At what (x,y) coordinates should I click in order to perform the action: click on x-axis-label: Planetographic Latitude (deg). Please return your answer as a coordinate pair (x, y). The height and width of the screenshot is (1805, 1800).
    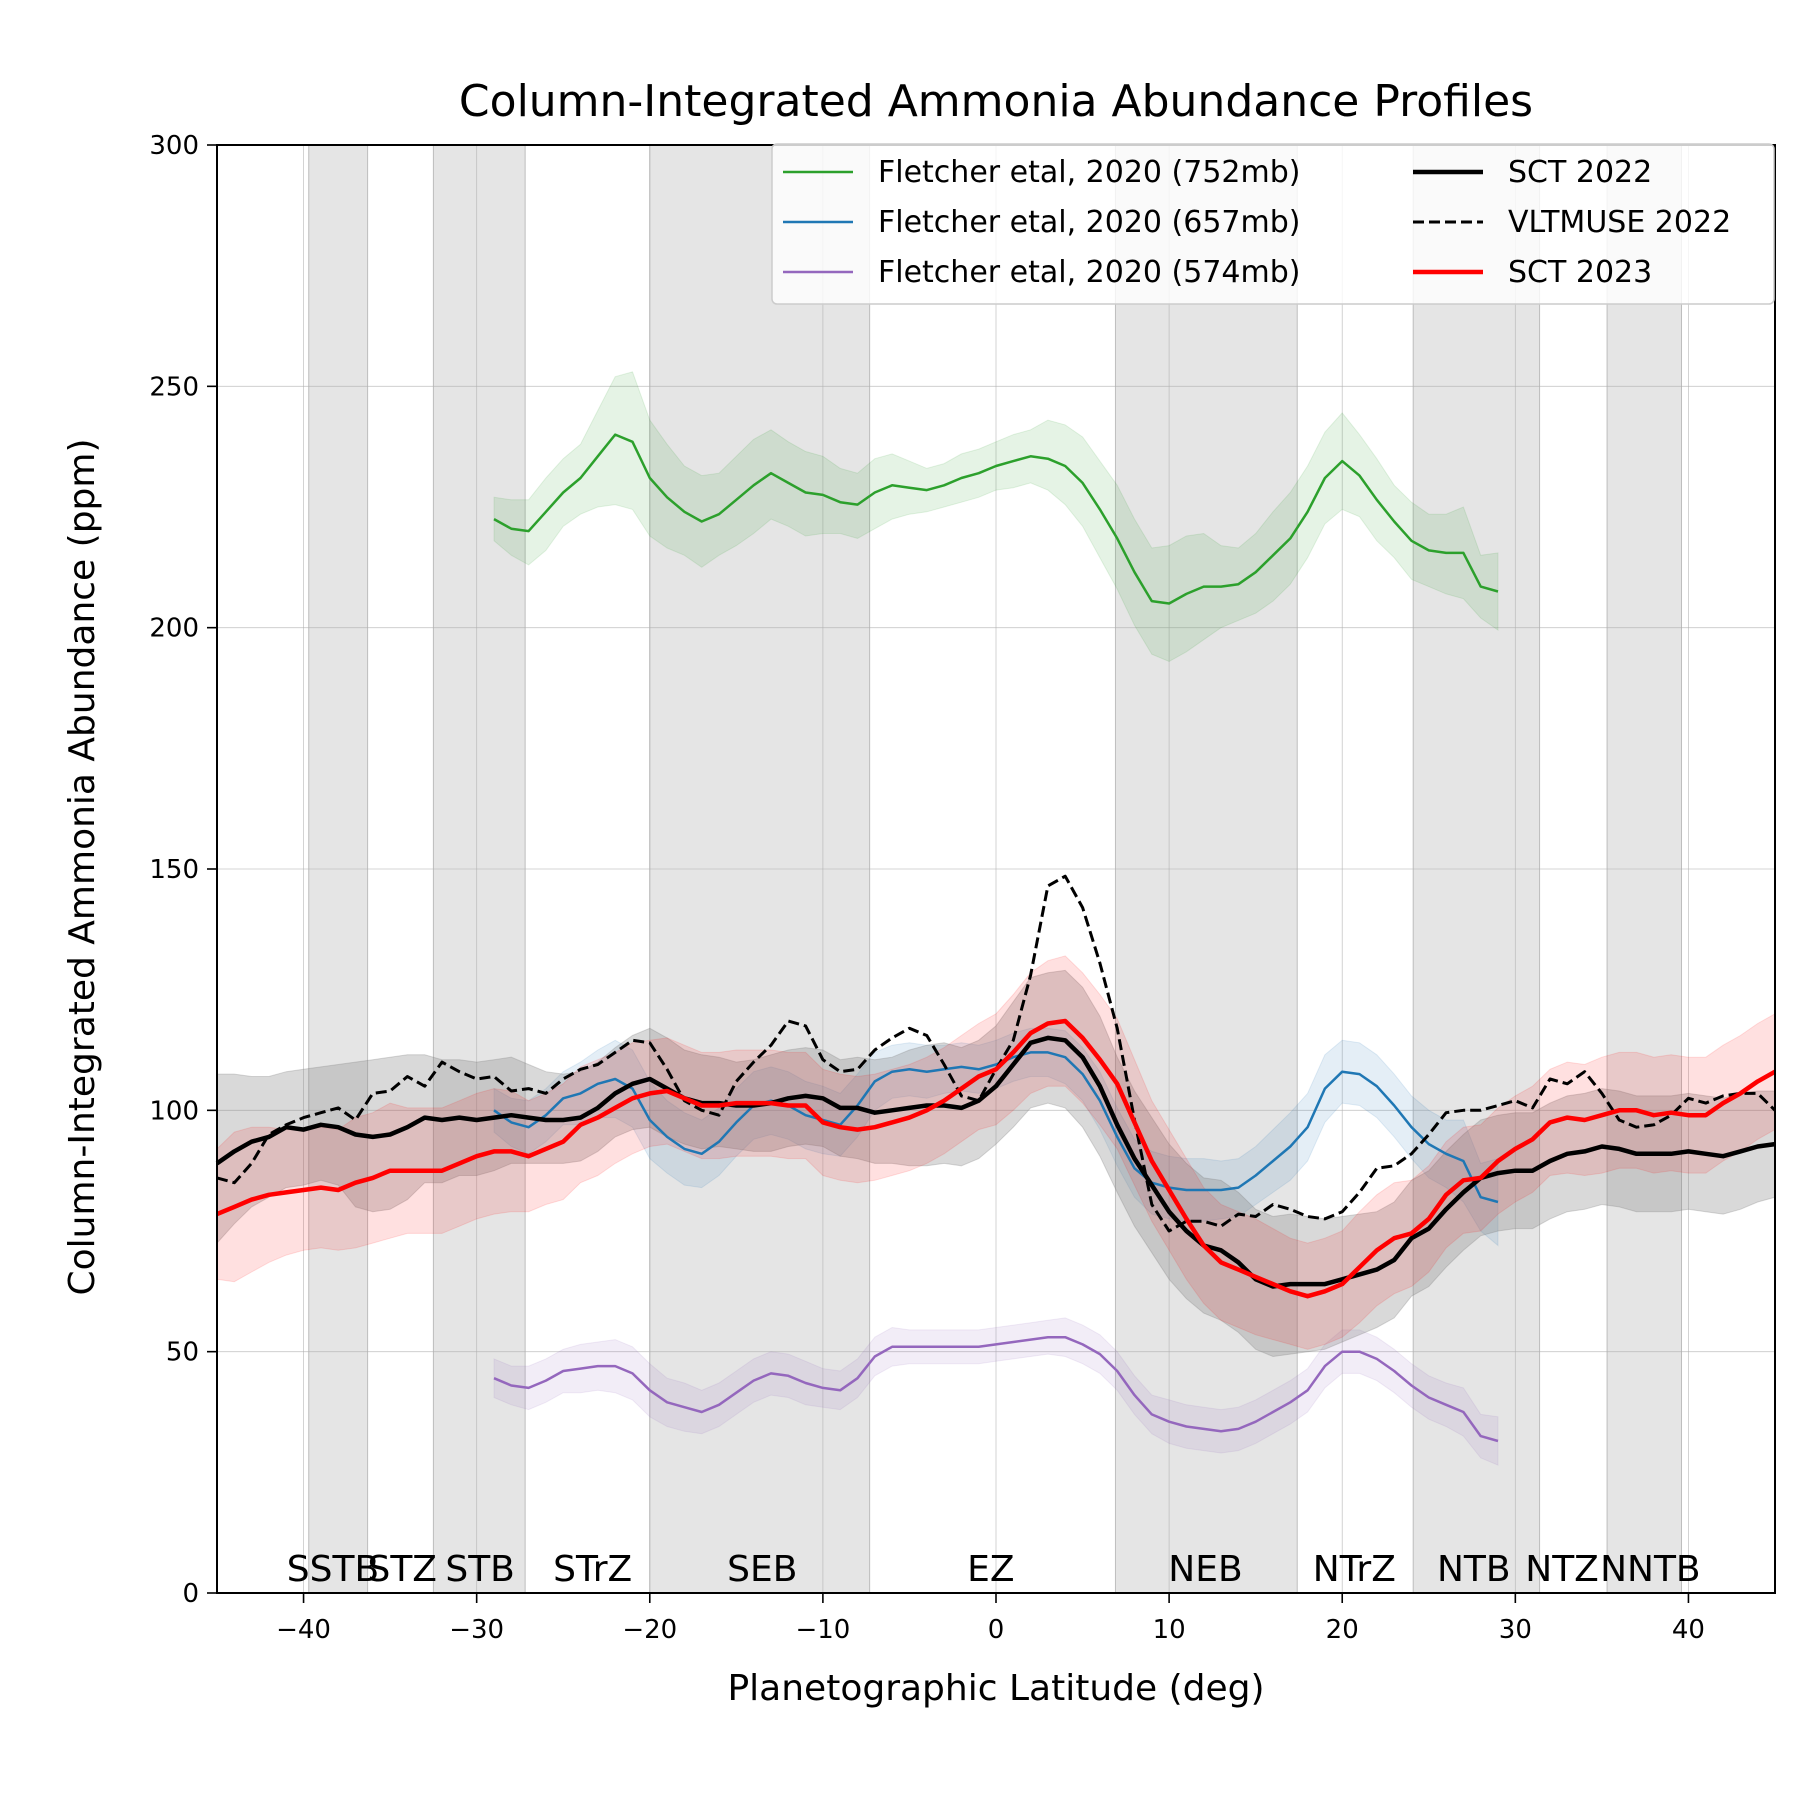
    Looking at the image, I should click on (995, 1688).